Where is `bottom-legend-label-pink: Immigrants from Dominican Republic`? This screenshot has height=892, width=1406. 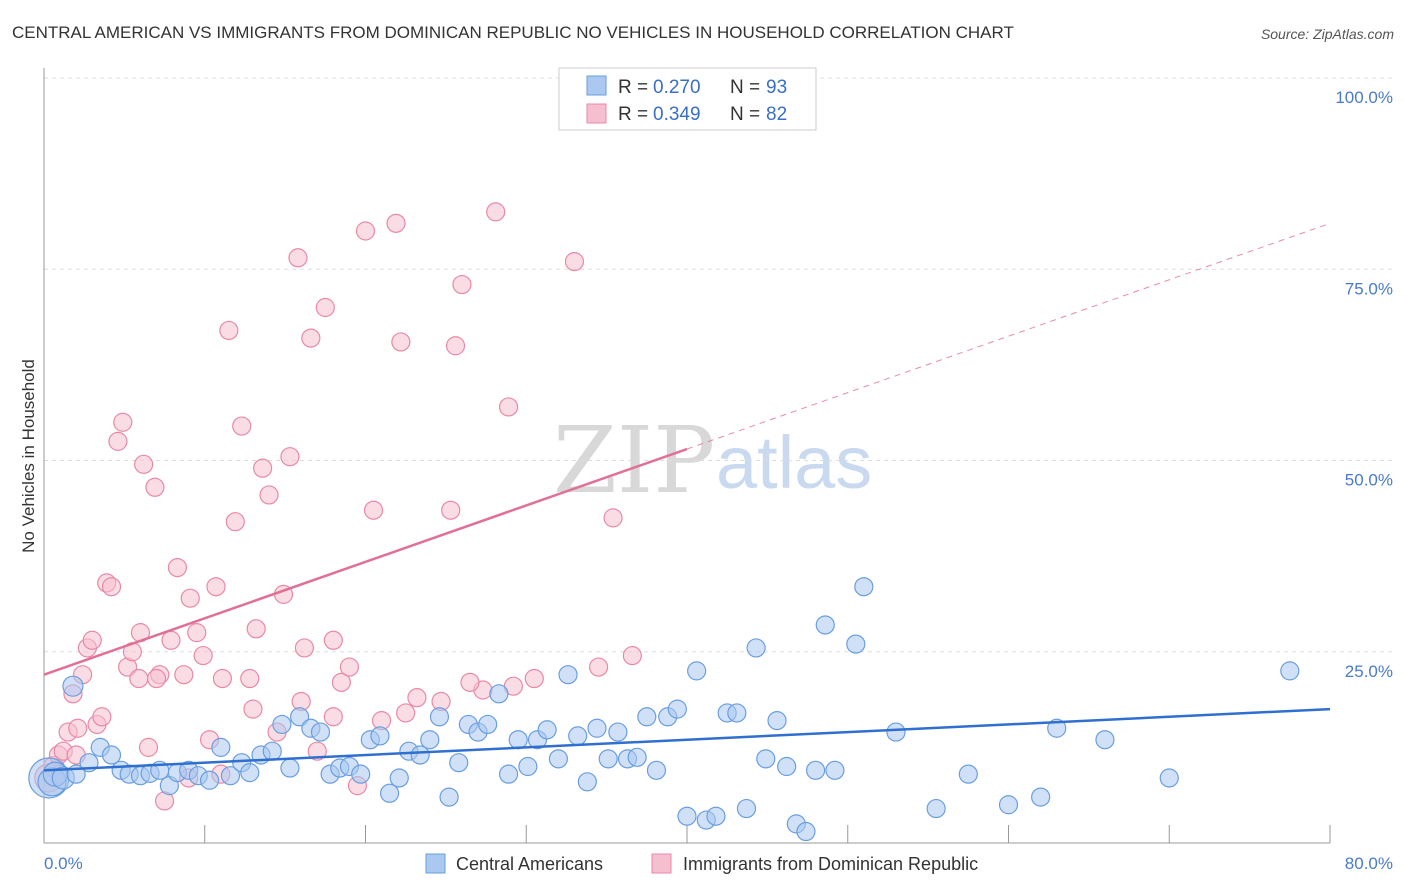
bottom-legend-label-pink: Immigrants from Dominican Republic is located at coordinates (830, 864).